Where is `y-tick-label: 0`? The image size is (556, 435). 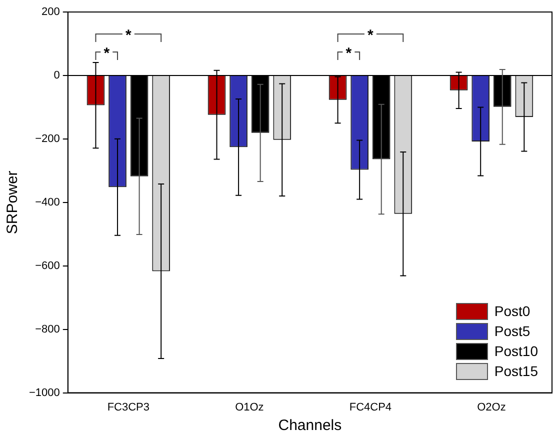 y-tick-label: 0 is located at coordinates (57, 76).